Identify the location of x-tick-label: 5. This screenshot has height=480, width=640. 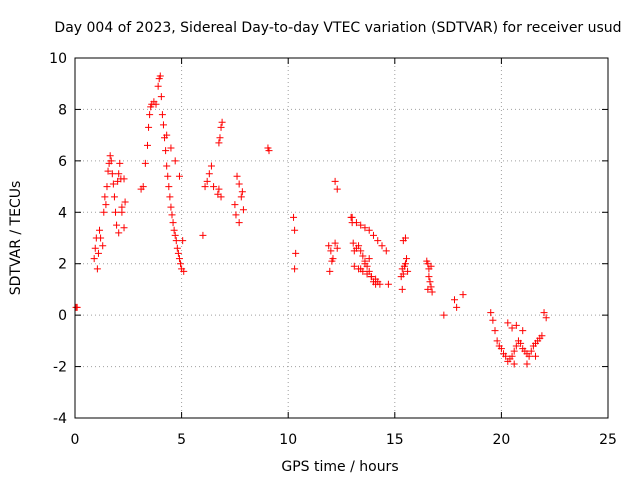
(181, 440).